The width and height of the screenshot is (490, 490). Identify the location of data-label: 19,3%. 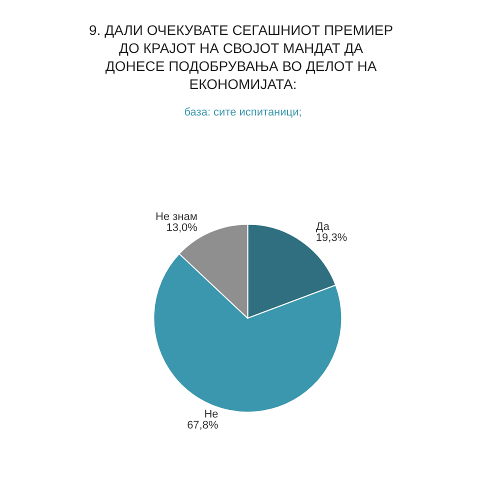
(332, 238).